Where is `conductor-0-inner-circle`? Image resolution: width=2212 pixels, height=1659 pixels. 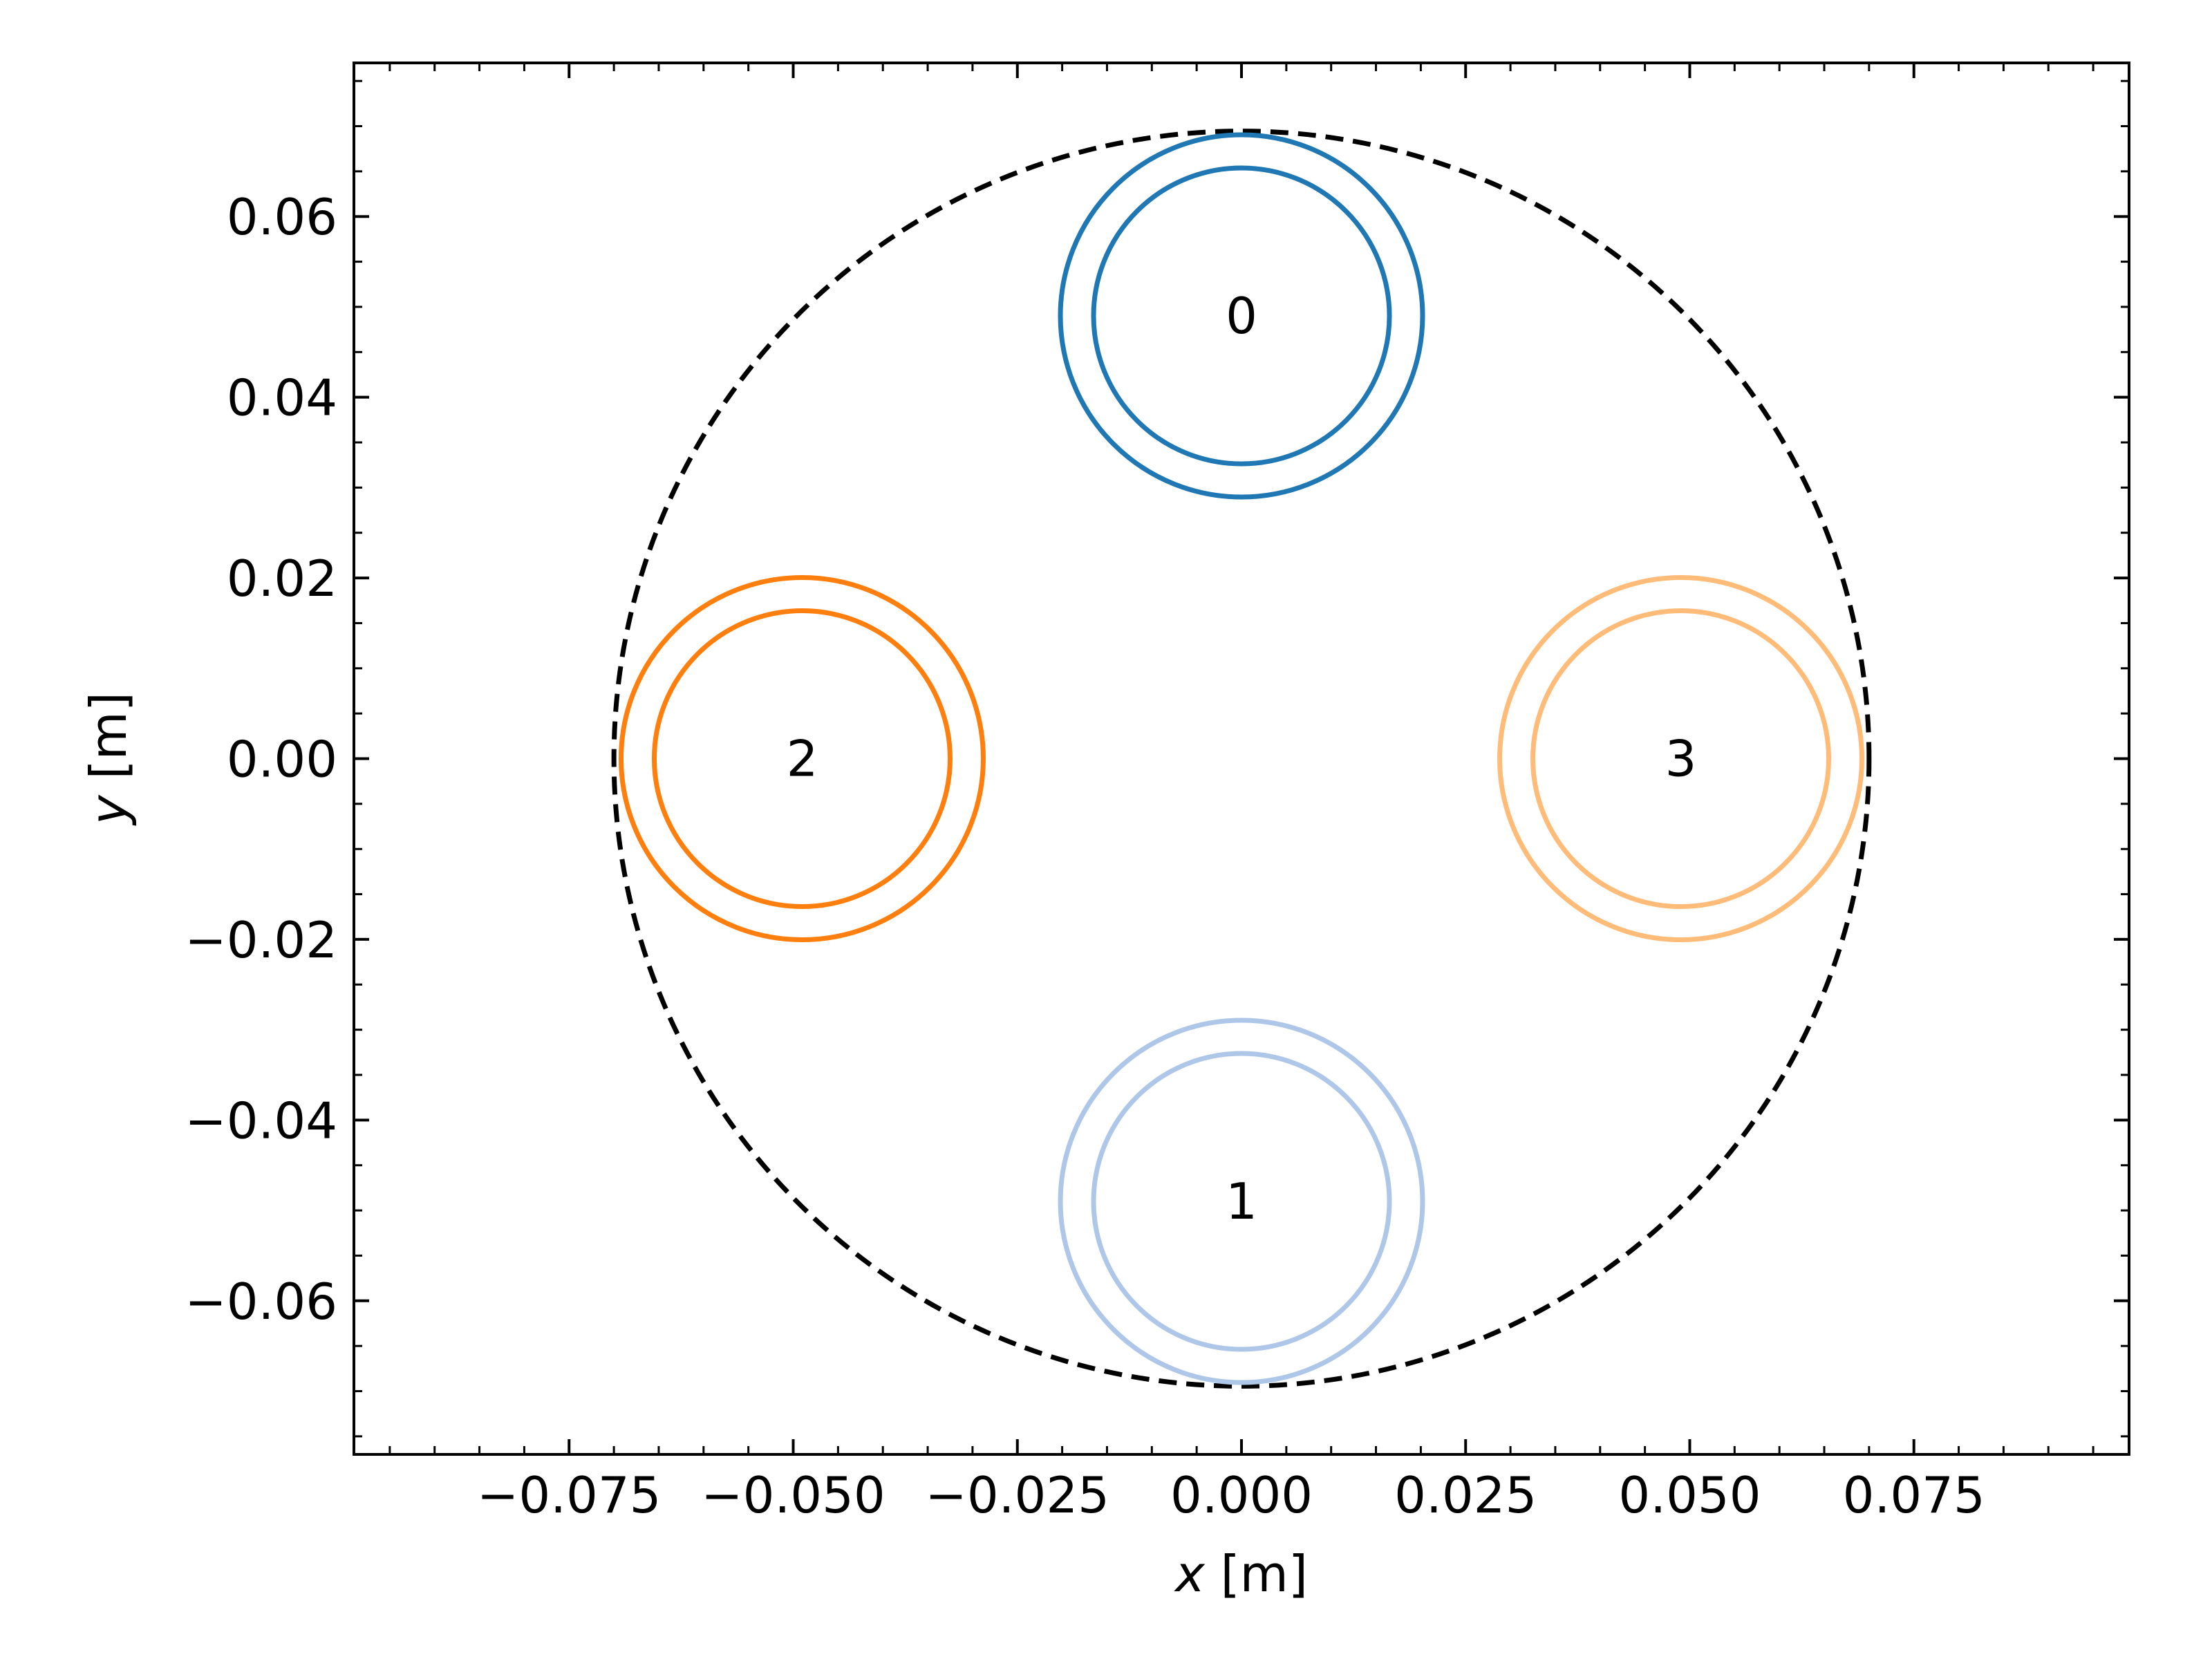 conductor-0-inner-circle is located at coordinates (1241, 316).